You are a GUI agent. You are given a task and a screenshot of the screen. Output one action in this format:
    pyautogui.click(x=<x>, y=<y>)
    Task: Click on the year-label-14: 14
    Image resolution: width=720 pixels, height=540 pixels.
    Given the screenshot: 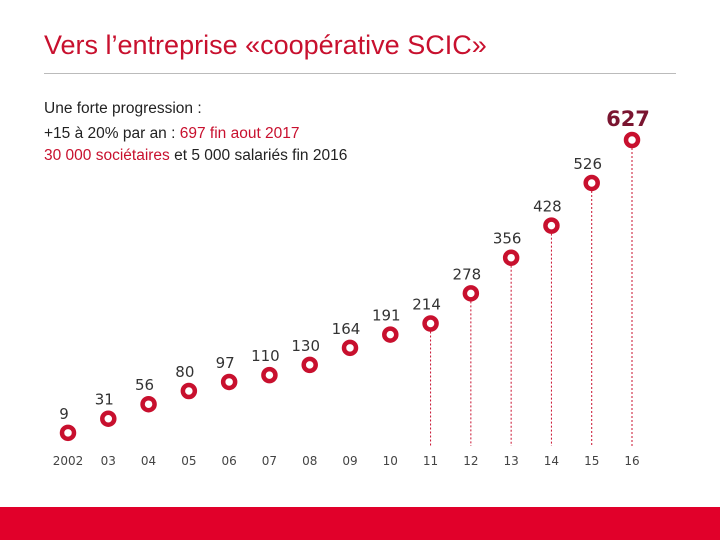 What is the action you would take?
    pyautogui.click(x=551, y=461)
    